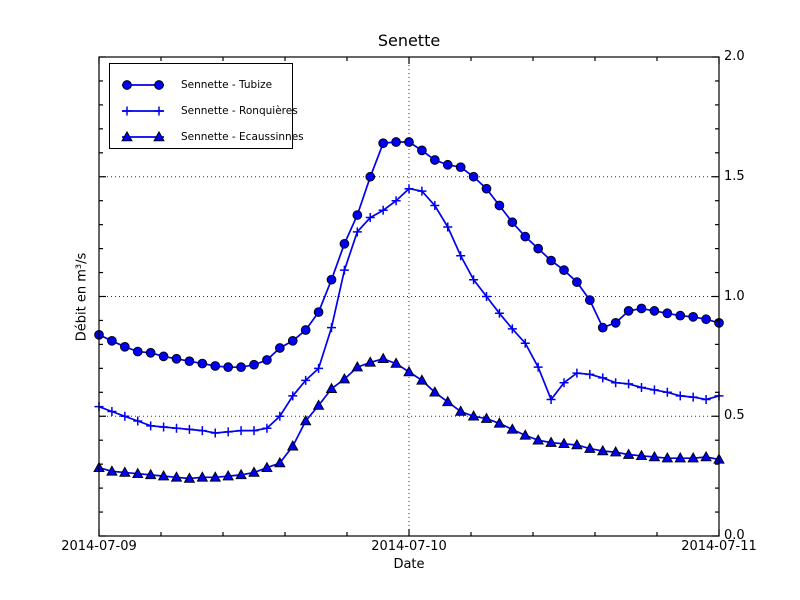  Describe the element at coordinates (734, 416) in the screenshot. I see `y-tick-label: 0.5` at that location.